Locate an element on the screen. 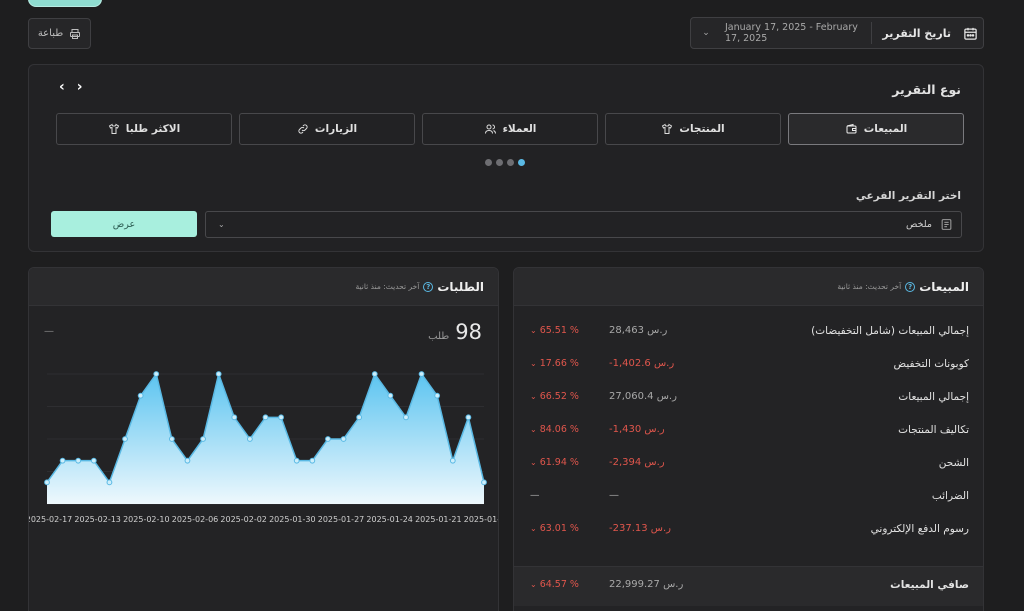 This screenshot has height=611, width=1024. carousel-dots is located at coordinates (505, 162).